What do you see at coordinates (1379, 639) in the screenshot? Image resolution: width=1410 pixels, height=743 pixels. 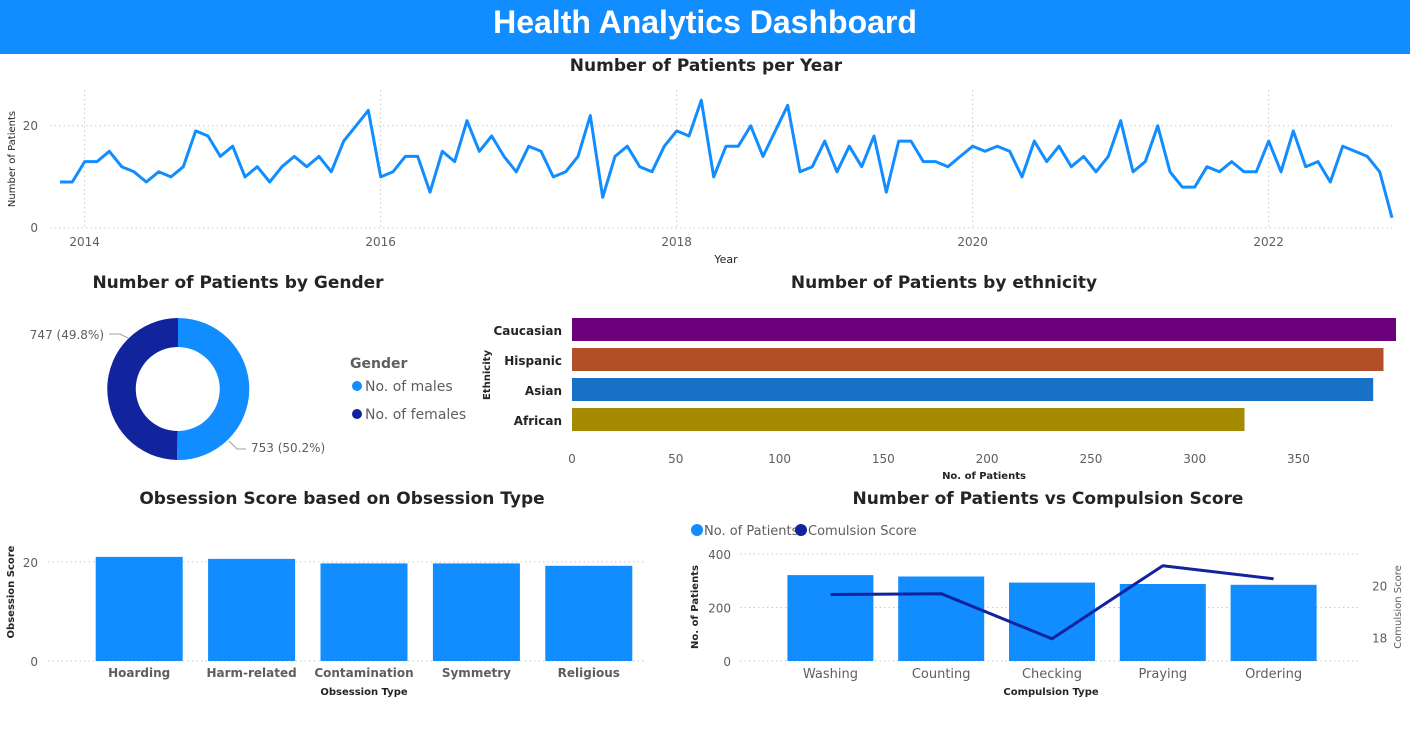 I see `y2-tick-label: 18` at bounding box center [1379, 639].